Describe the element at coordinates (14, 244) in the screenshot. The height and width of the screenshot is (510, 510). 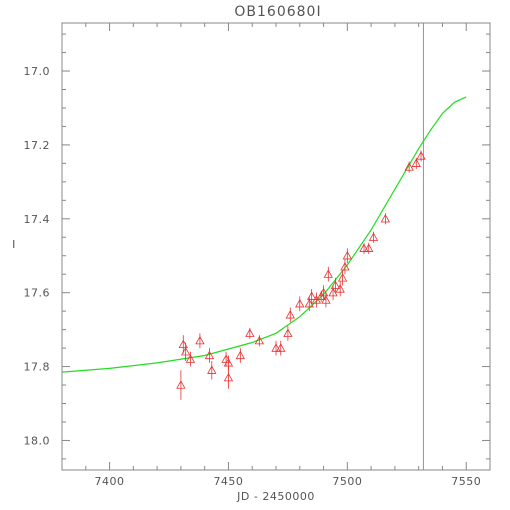
I see `y-axis-label: I` at that location.